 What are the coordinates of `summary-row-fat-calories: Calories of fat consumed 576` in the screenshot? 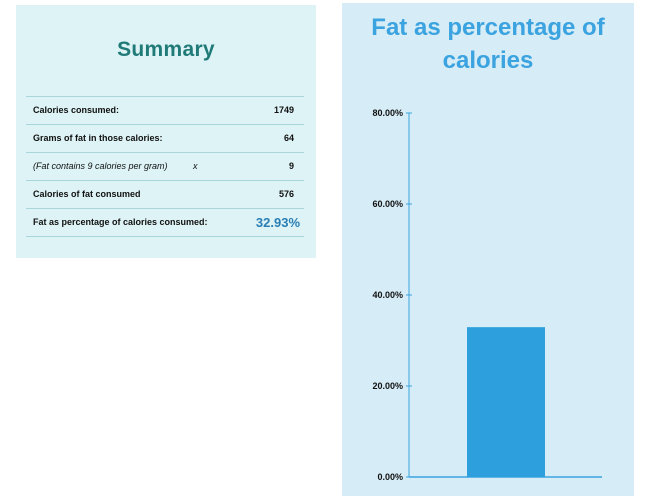 It's located at (165, 195).